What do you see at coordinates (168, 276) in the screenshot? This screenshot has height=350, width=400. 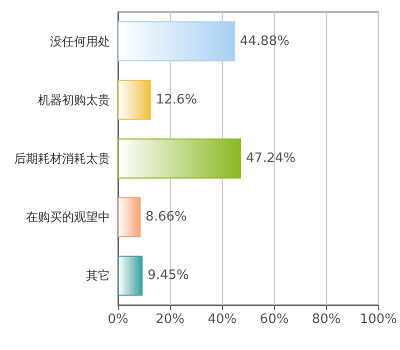 I see `data-label: 9.45%` at bounding box center [168, 276].